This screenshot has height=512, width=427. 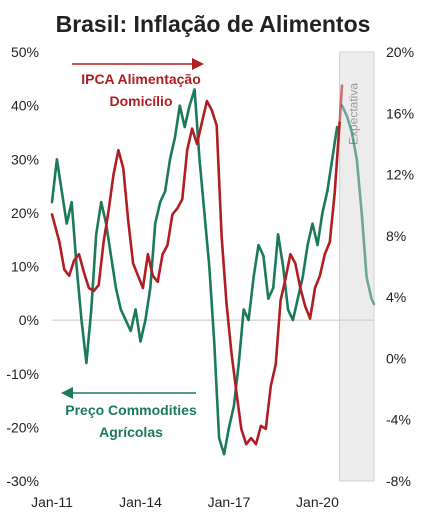 I want to click on y-right-tick-label: -8%, so click(x=398, y=481).